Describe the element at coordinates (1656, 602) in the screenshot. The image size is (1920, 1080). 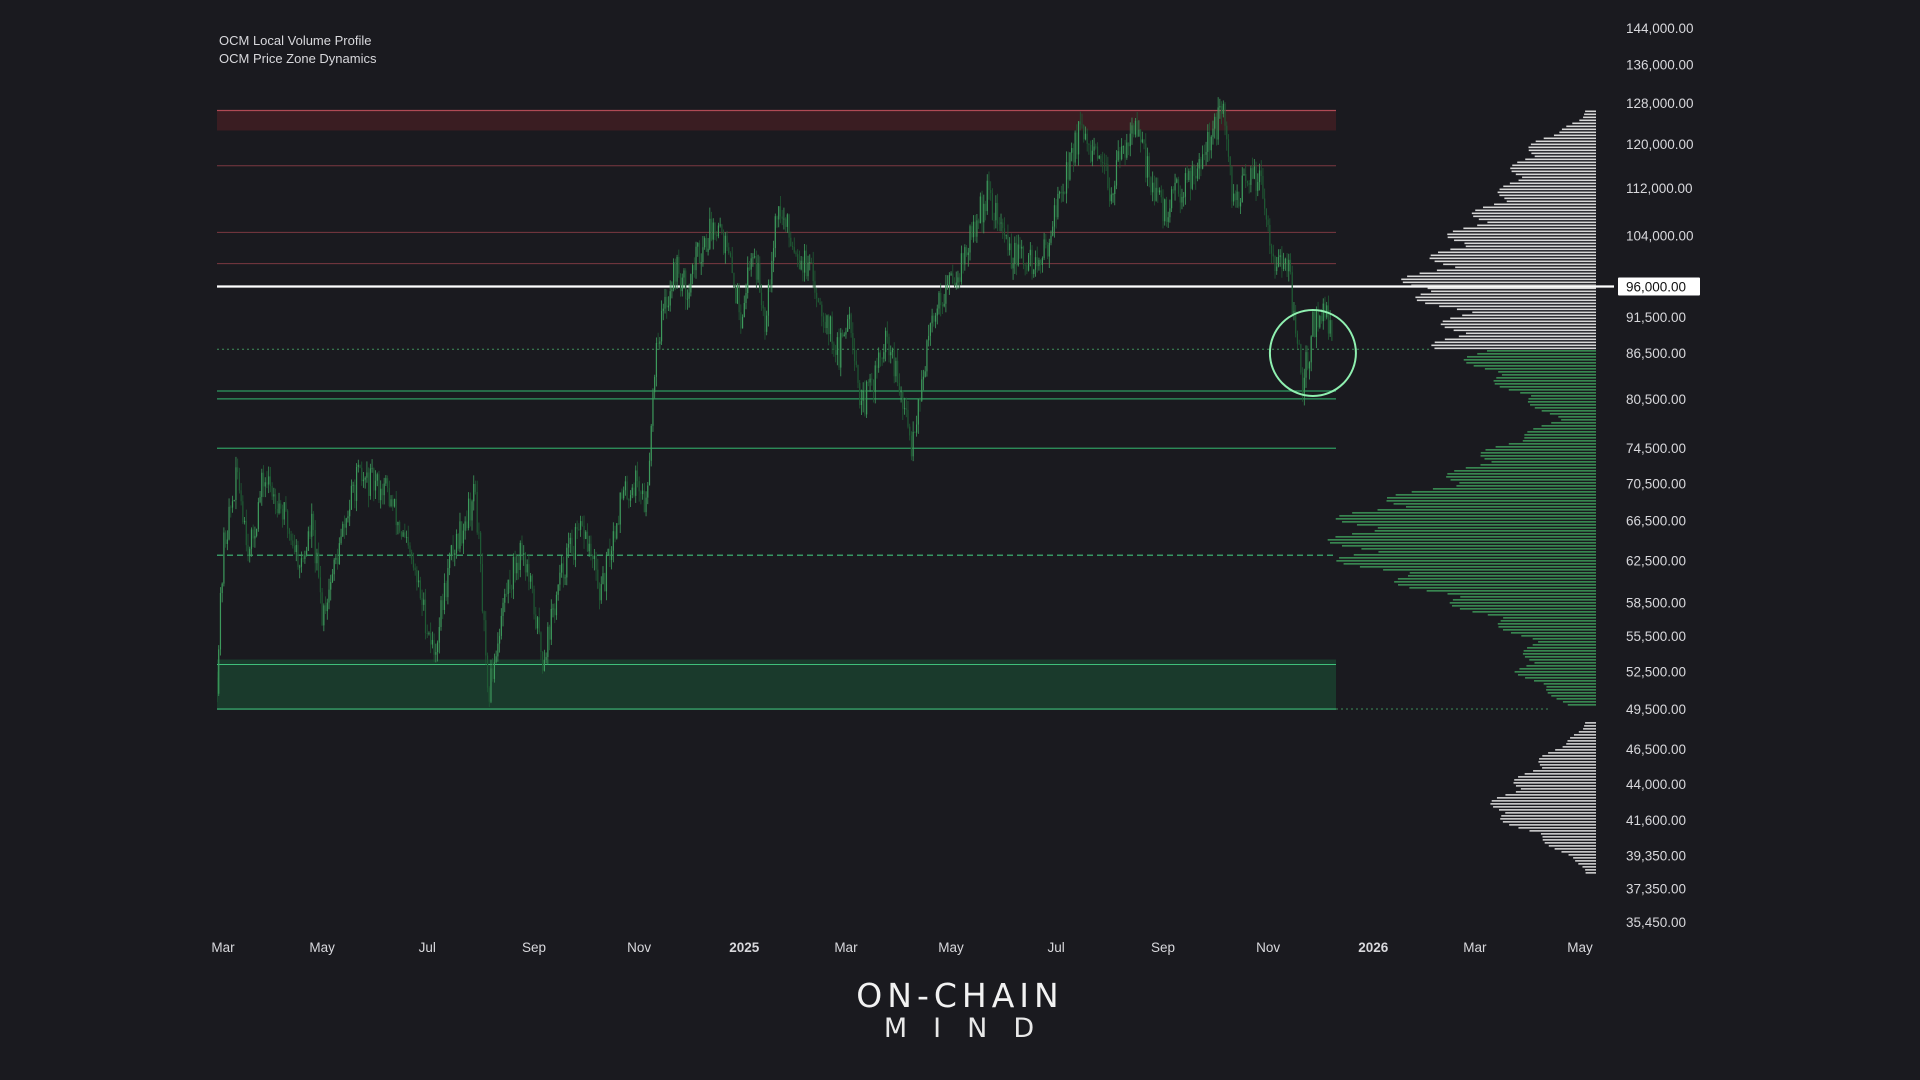
I see `y-tick-label: 58,500.00` at that location.